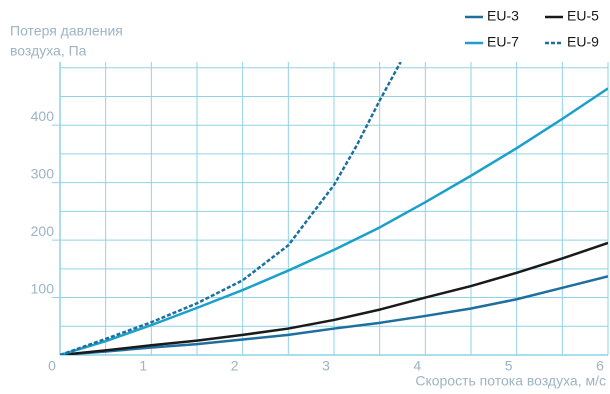  Describe the element at coordinates (510, 381) in the screenshot. I see `x-axis-label: Скорость потока воздуха, м/с` at that location.